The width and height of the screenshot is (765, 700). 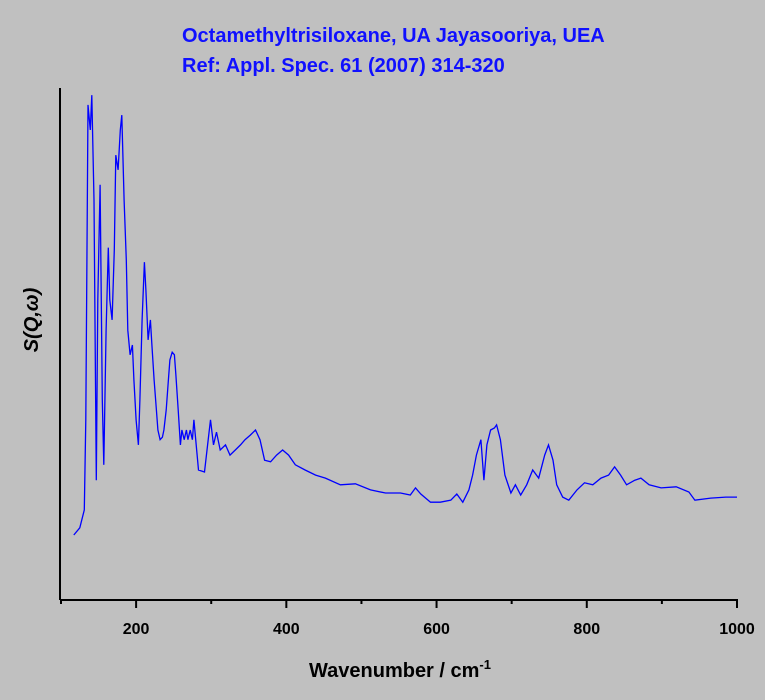 What do you see at coordinates (136, 629) in the screenshot?
I see `x-tick-label: 200` at bounding box center [136, 629].